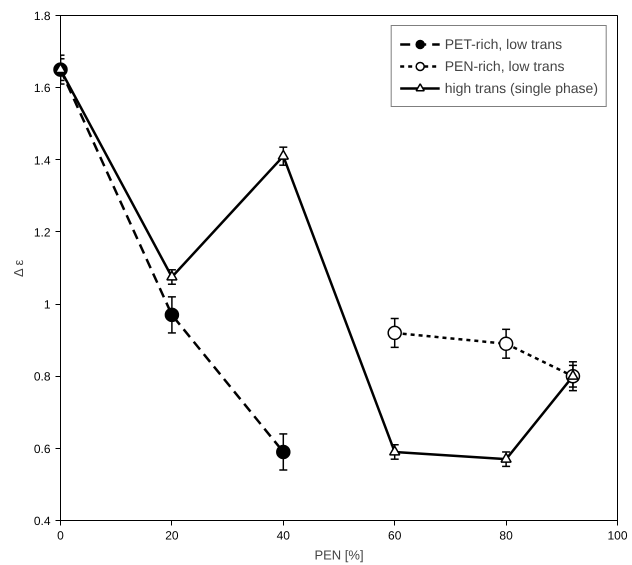 Image resolution: width=632 pixels, height=565 pixels. Describe the element at coordinates (503, 44) in the screenshot. I see `legend-label: PET-rich, low trans` at that location.